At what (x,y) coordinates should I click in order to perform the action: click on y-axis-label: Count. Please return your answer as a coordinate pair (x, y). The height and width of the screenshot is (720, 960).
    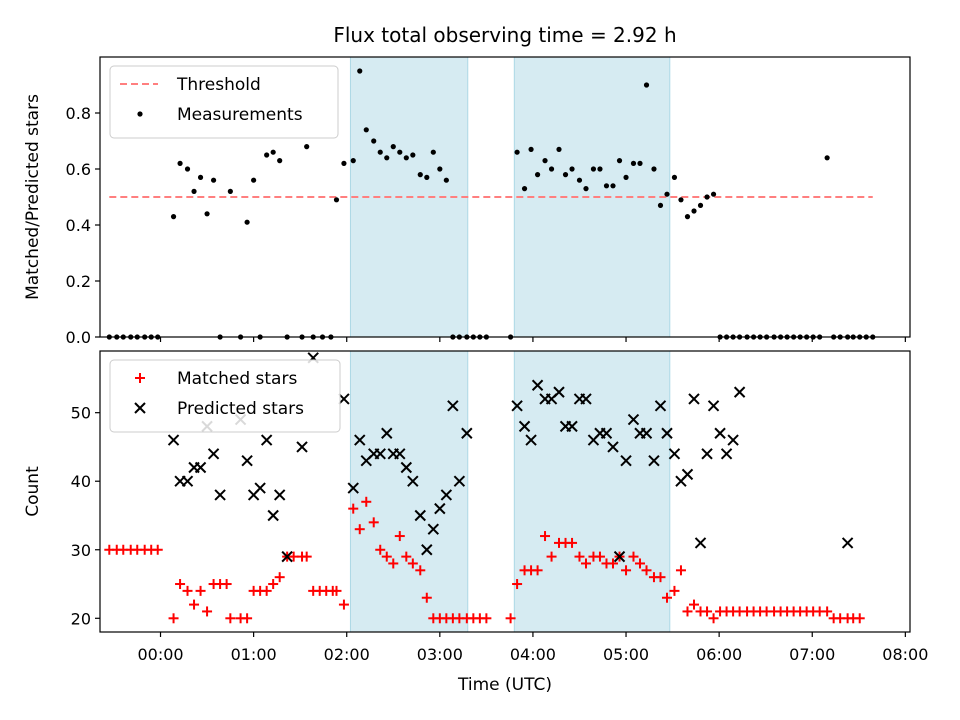
    Looking at the image, I should click on (33, 491).